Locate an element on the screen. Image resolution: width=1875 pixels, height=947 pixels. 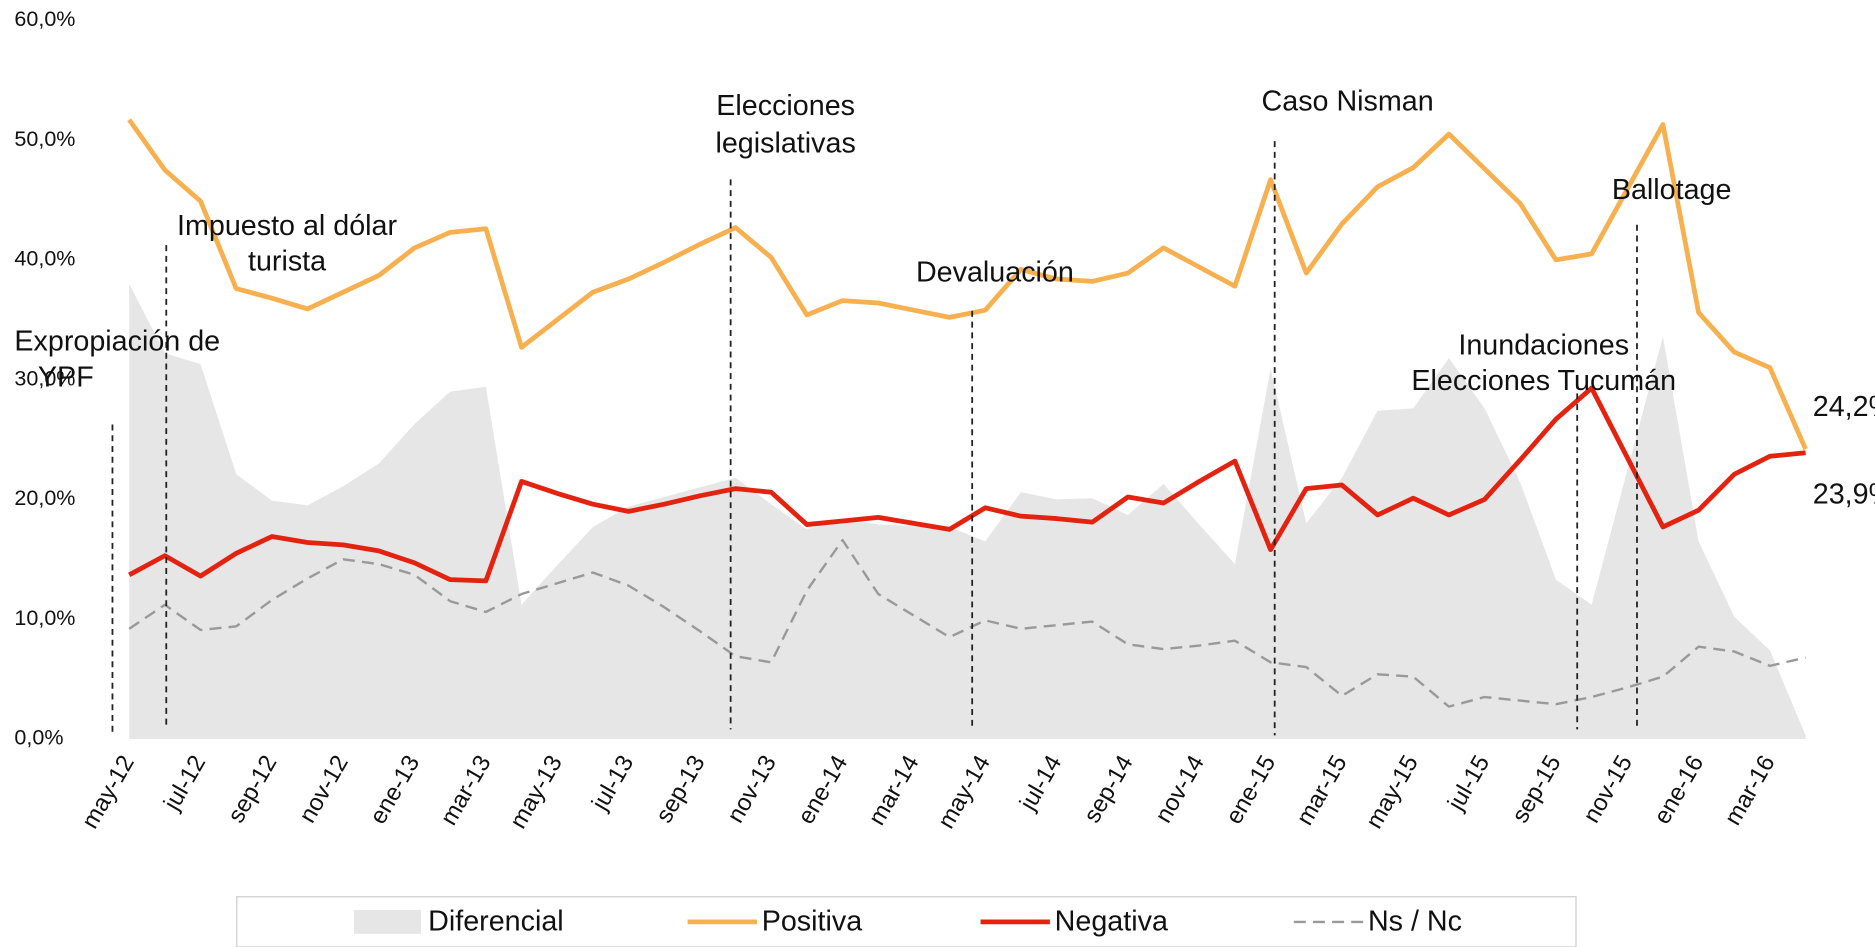
y-tick-label: 30,0% is located at coordinates (44, 378).